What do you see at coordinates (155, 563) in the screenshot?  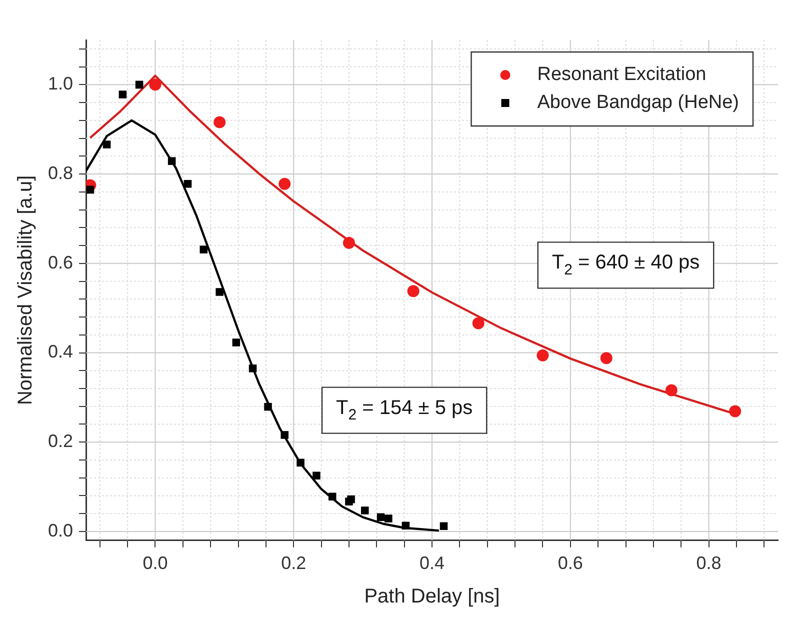 I see `x-tick-label: 0.0` at bounding box center [155, 563].